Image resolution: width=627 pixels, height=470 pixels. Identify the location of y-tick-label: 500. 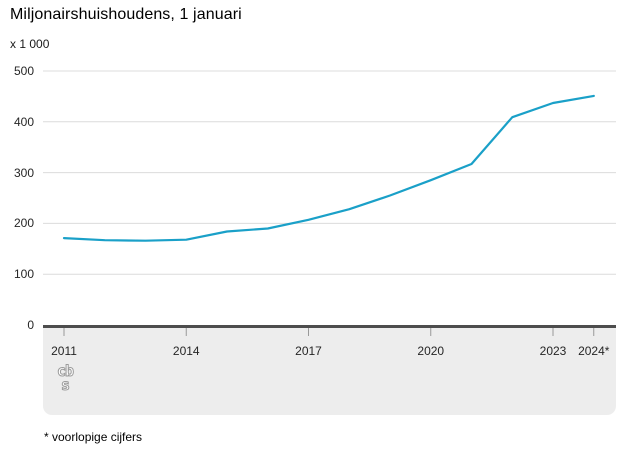
(23, 71).